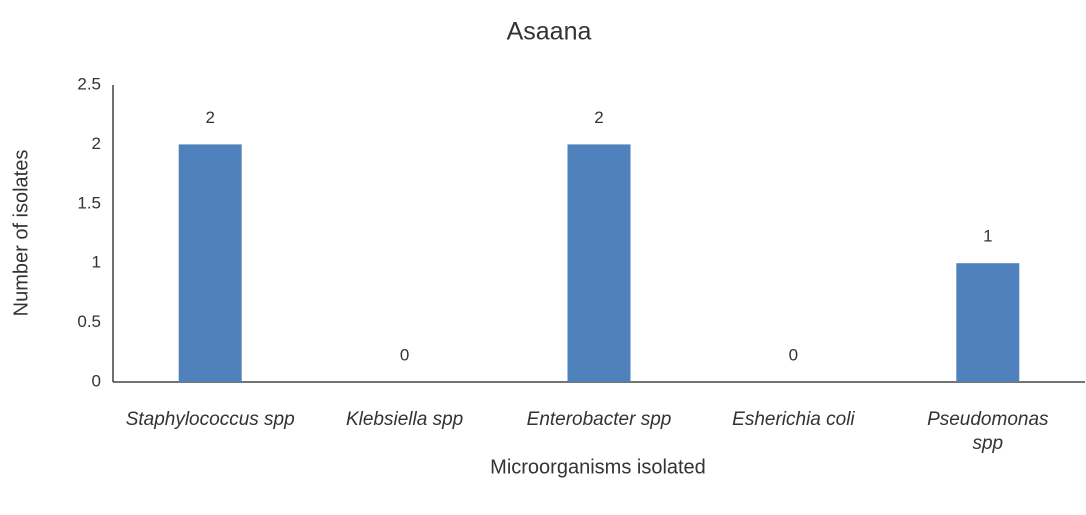 This screenshot has height=515, width=1086. Describe the element at coordinates (89, 202) in the screenshot. I see `y-tick-label: 1.5` at that location.